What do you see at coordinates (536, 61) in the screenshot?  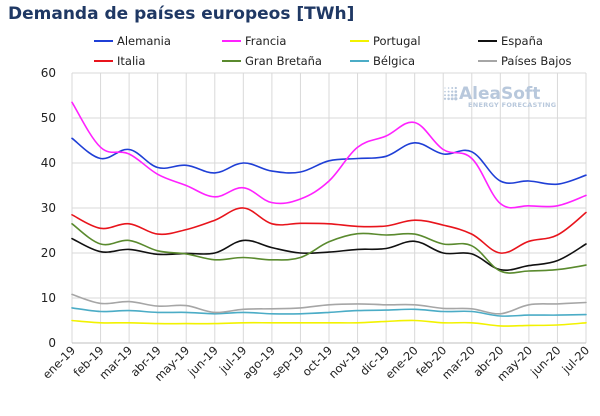 I see `legend-label: Países Bajos` at bounding box center [536, 61].